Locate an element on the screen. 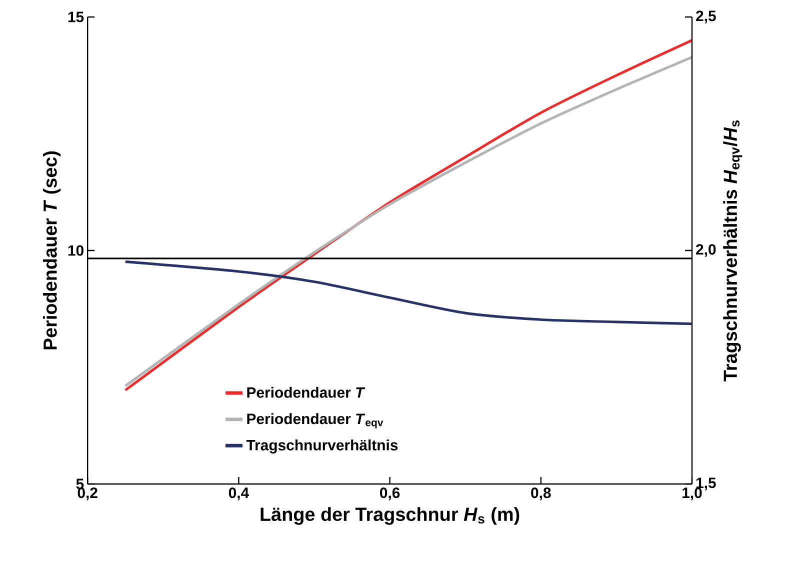 This screenshot has height=570, width=791. legend-label: Periodendauer T is located at coordinates (306, 392).